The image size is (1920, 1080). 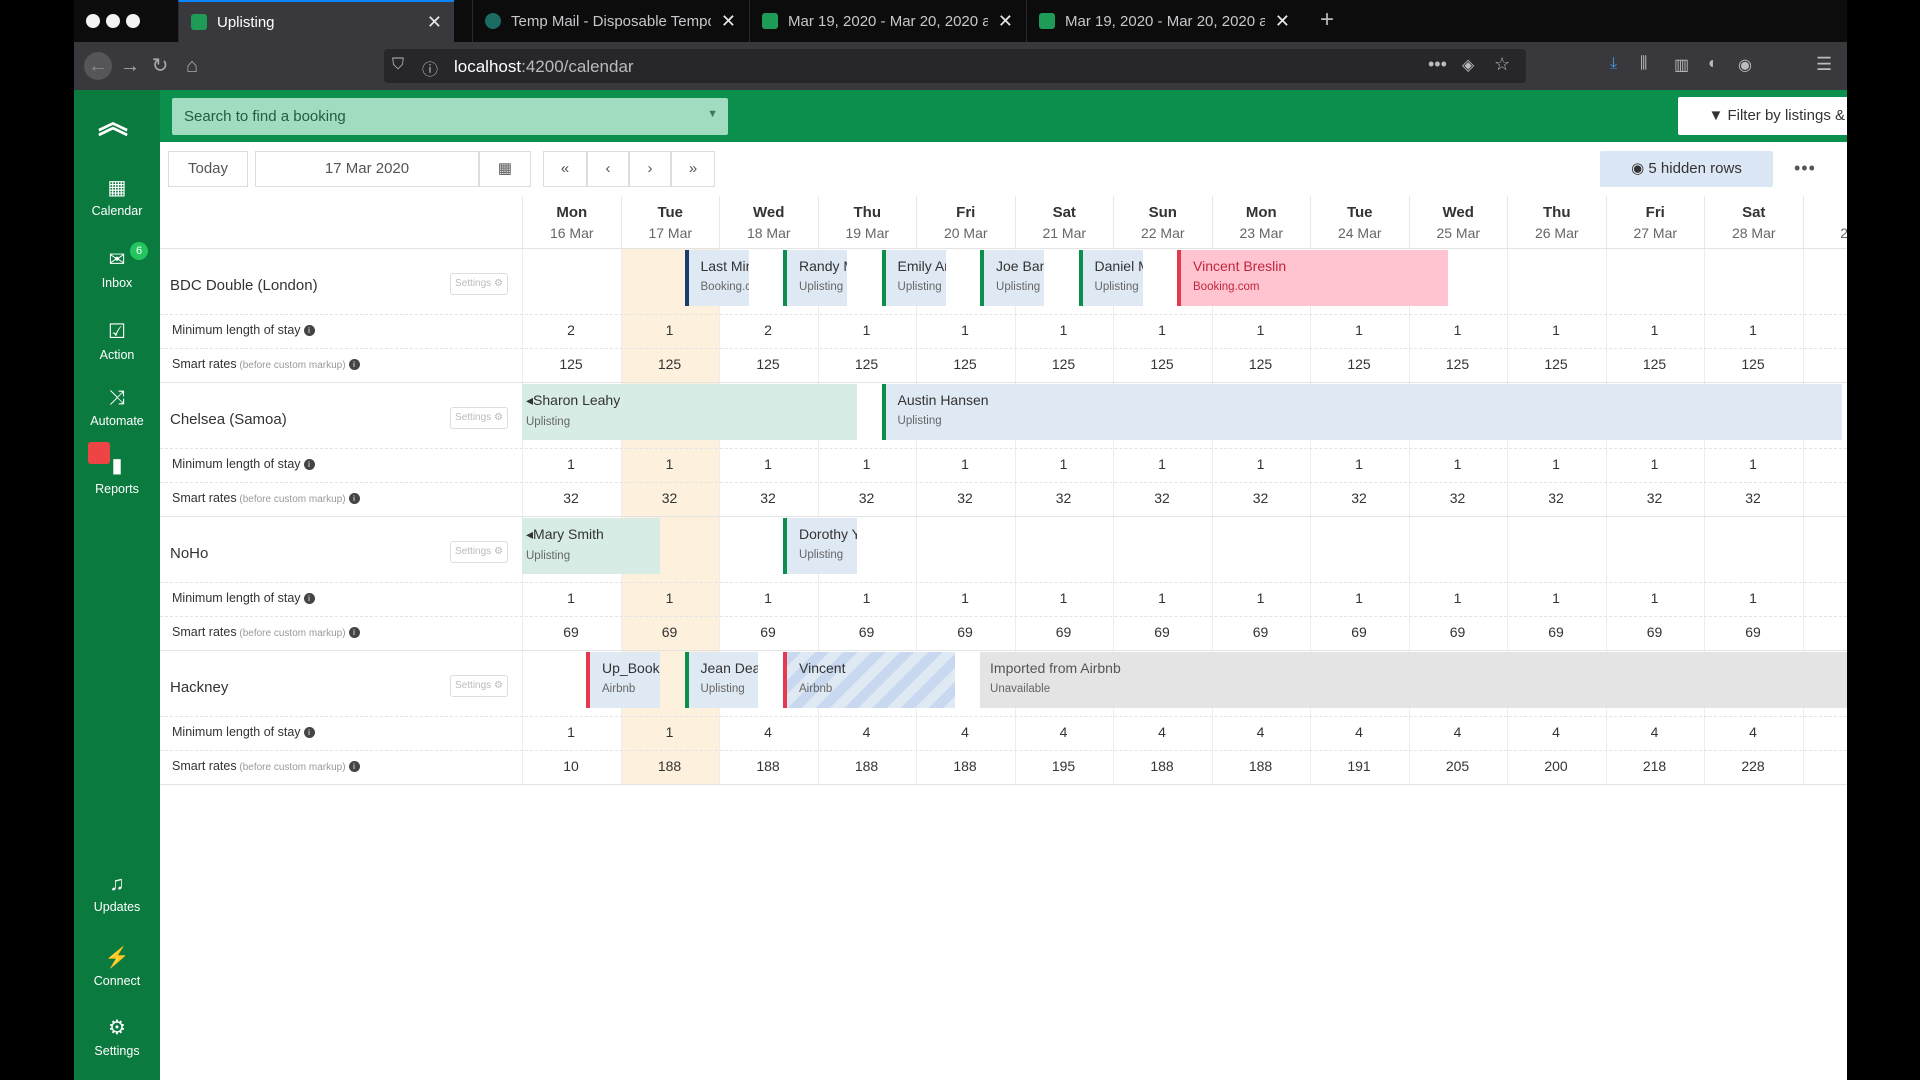 What do you see at coordinates (117, 407) in the screenshot?
I see `sidebar-item-automate: ⤨ Automate` at bounding box center [117, 407].